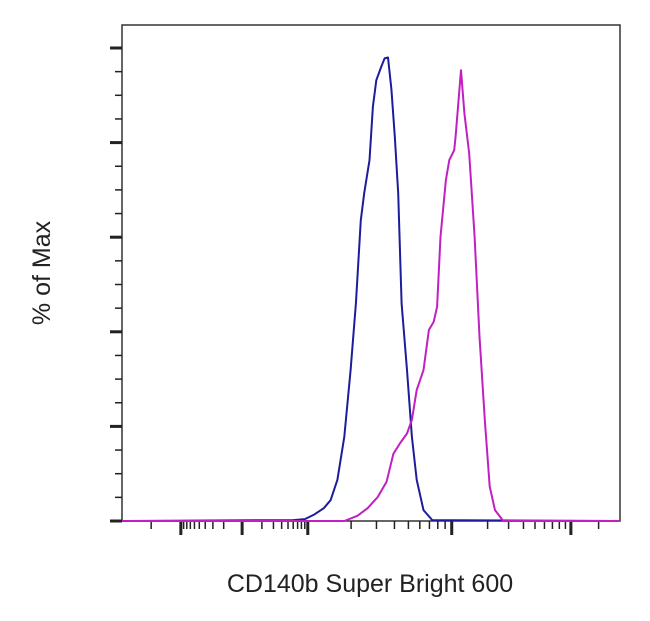  I want to click on x-axis-ticks, so click(375, 528).